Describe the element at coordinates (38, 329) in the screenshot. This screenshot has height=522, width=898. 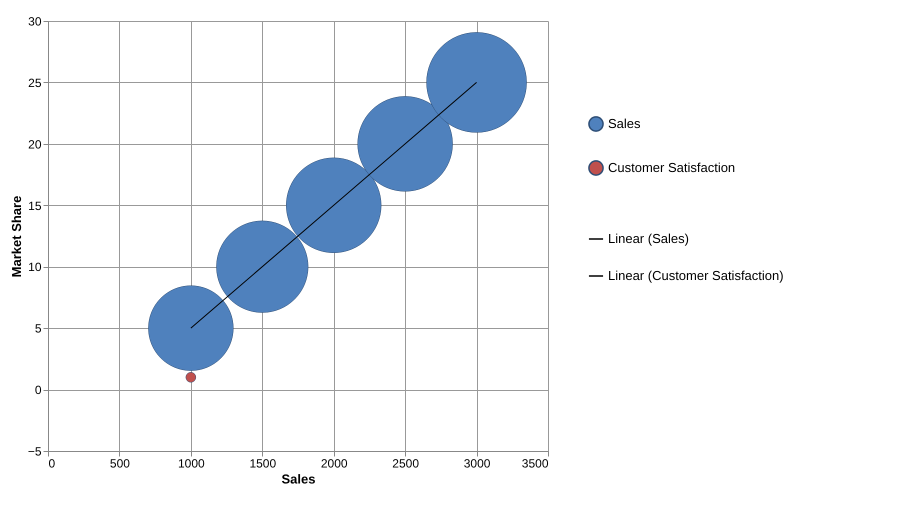
I see `y-tick-label: 5` at that location.